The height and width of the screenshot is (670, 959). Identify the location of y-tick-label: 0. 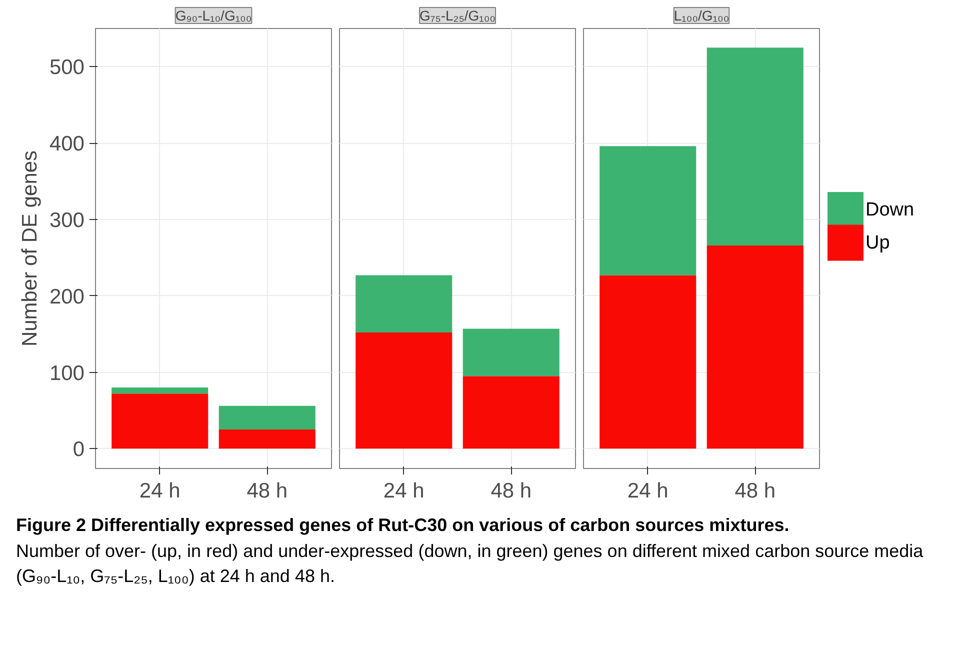
(78, 450).